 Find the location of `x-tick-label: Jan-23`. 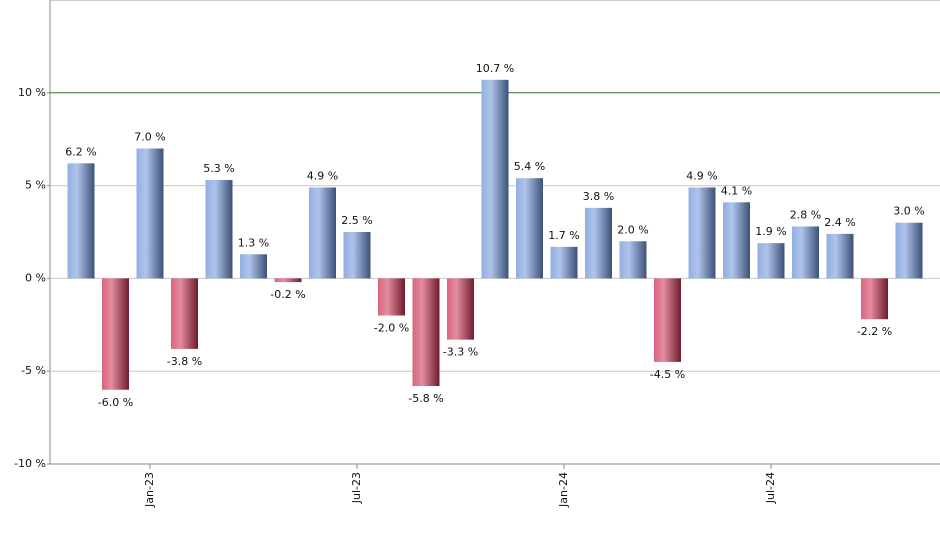

x-tick-label: Jan-23 is located at coordinates (149, 490).